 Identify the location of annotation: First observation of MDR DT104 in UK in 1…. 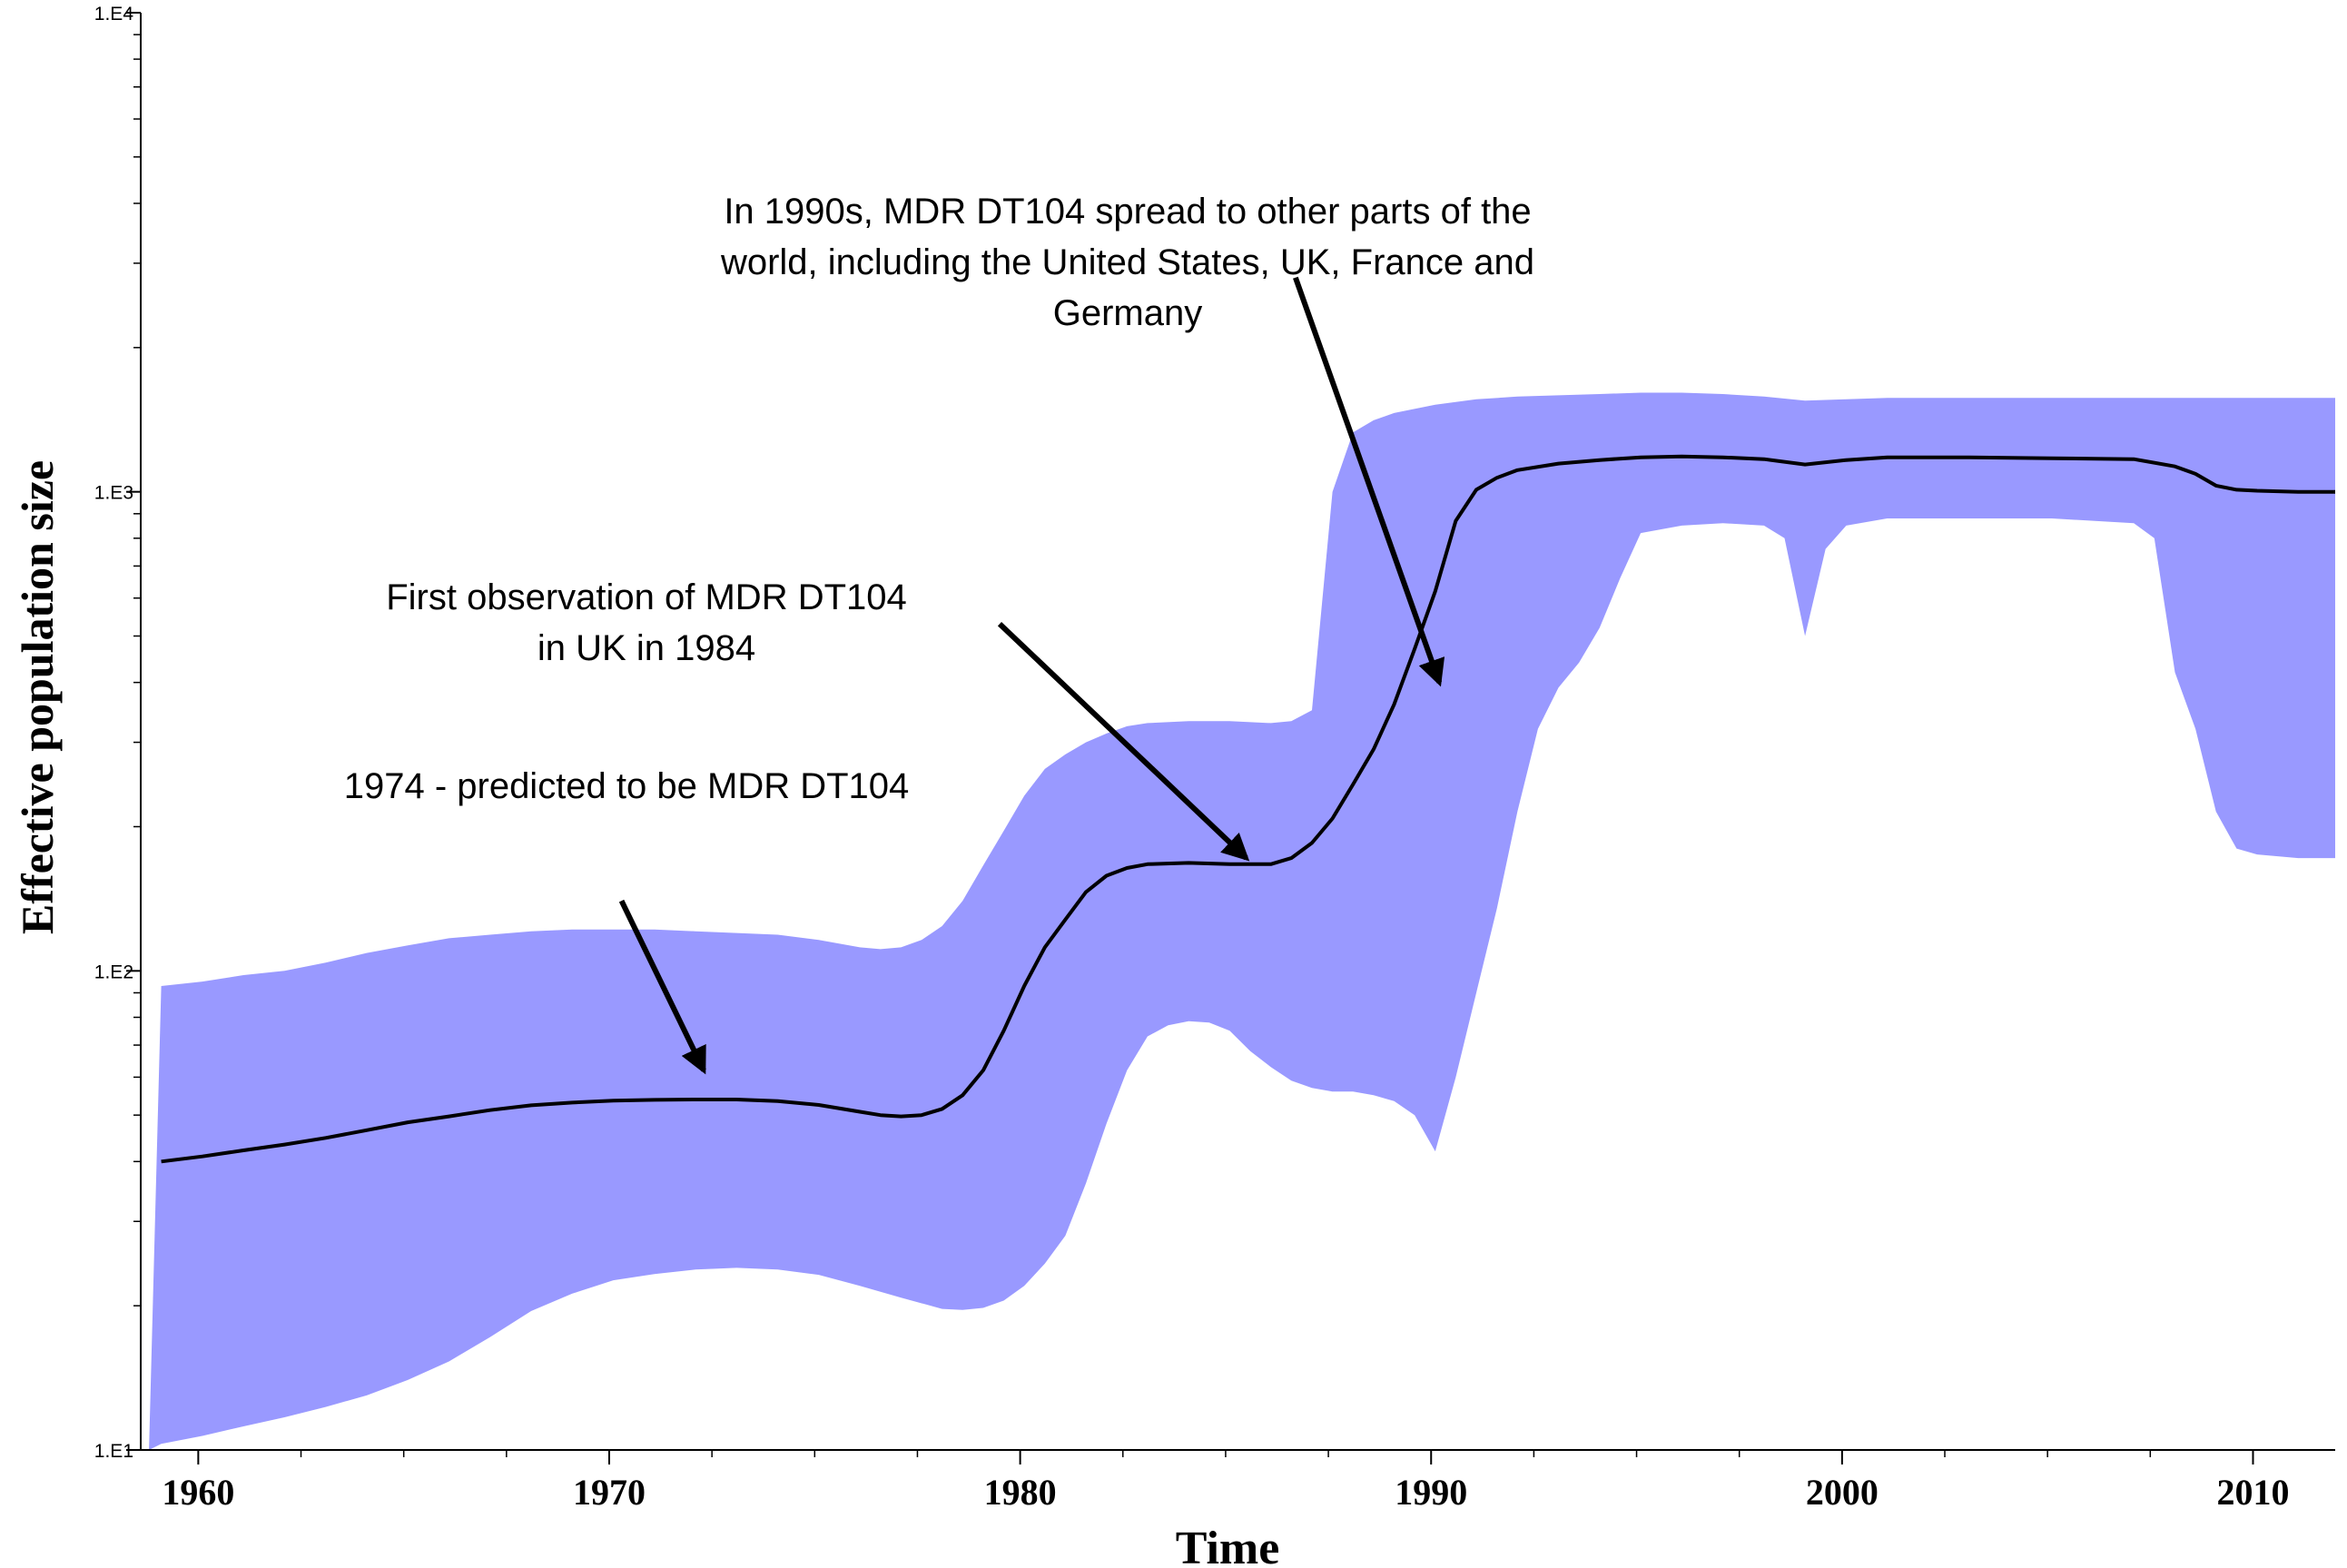
(818, 720).